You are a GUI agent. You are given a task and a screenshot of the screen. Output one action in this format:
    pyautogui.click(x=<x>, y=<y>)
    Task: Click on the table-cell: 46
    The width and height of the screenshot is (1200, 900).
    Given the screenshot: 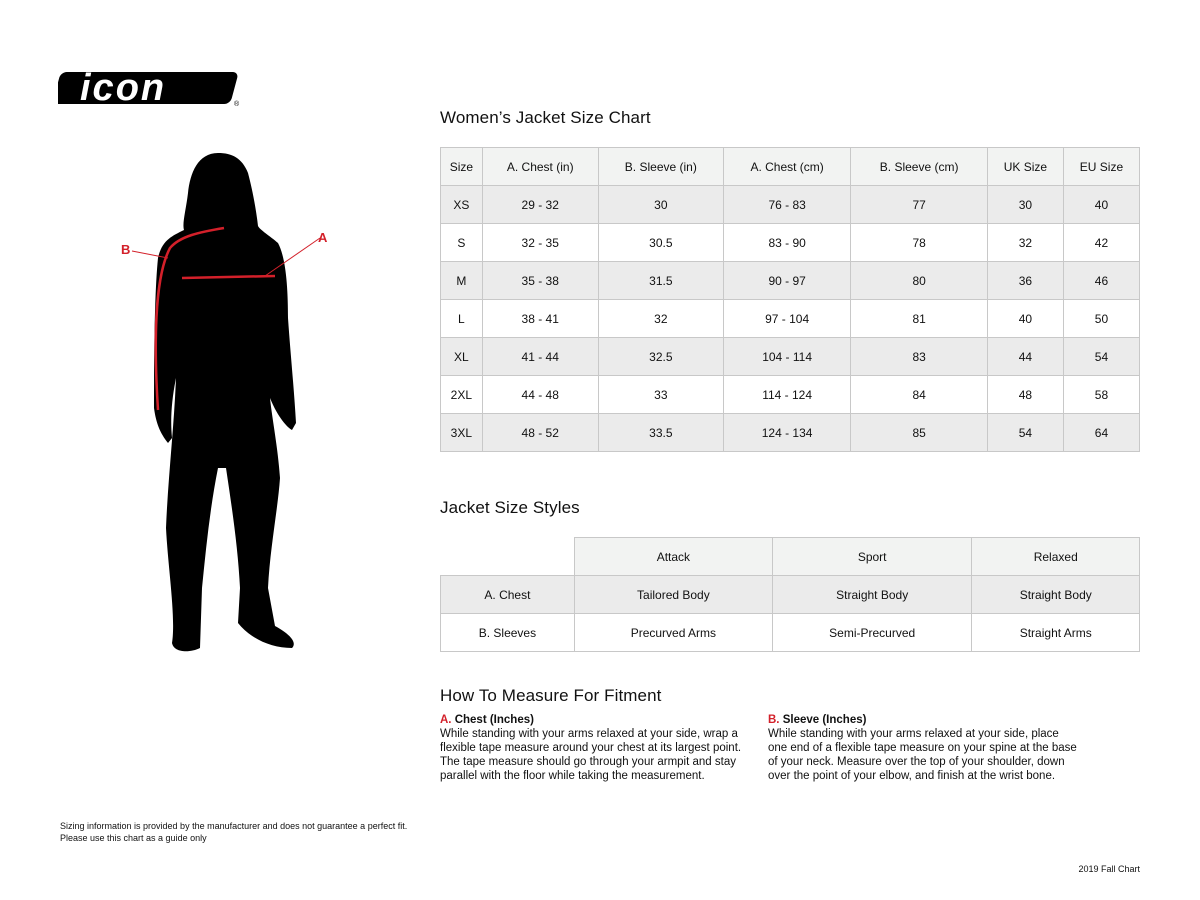 What is the action you would take?
    pyautogui.click(x=1101, y=280)
    